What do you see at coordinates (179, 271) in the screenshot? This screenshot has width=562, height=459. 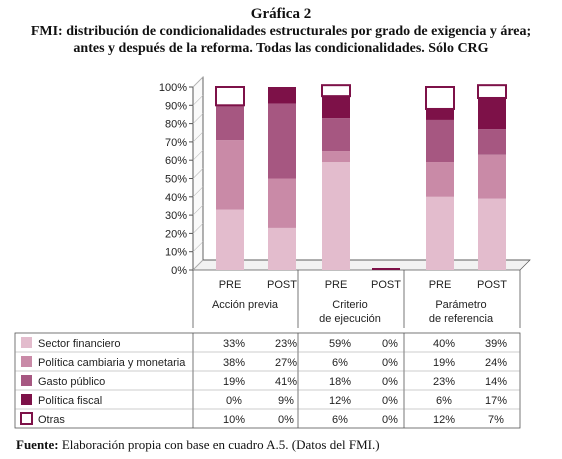 I see `y-tick-label: 0%` at bounding box center [179, 271].